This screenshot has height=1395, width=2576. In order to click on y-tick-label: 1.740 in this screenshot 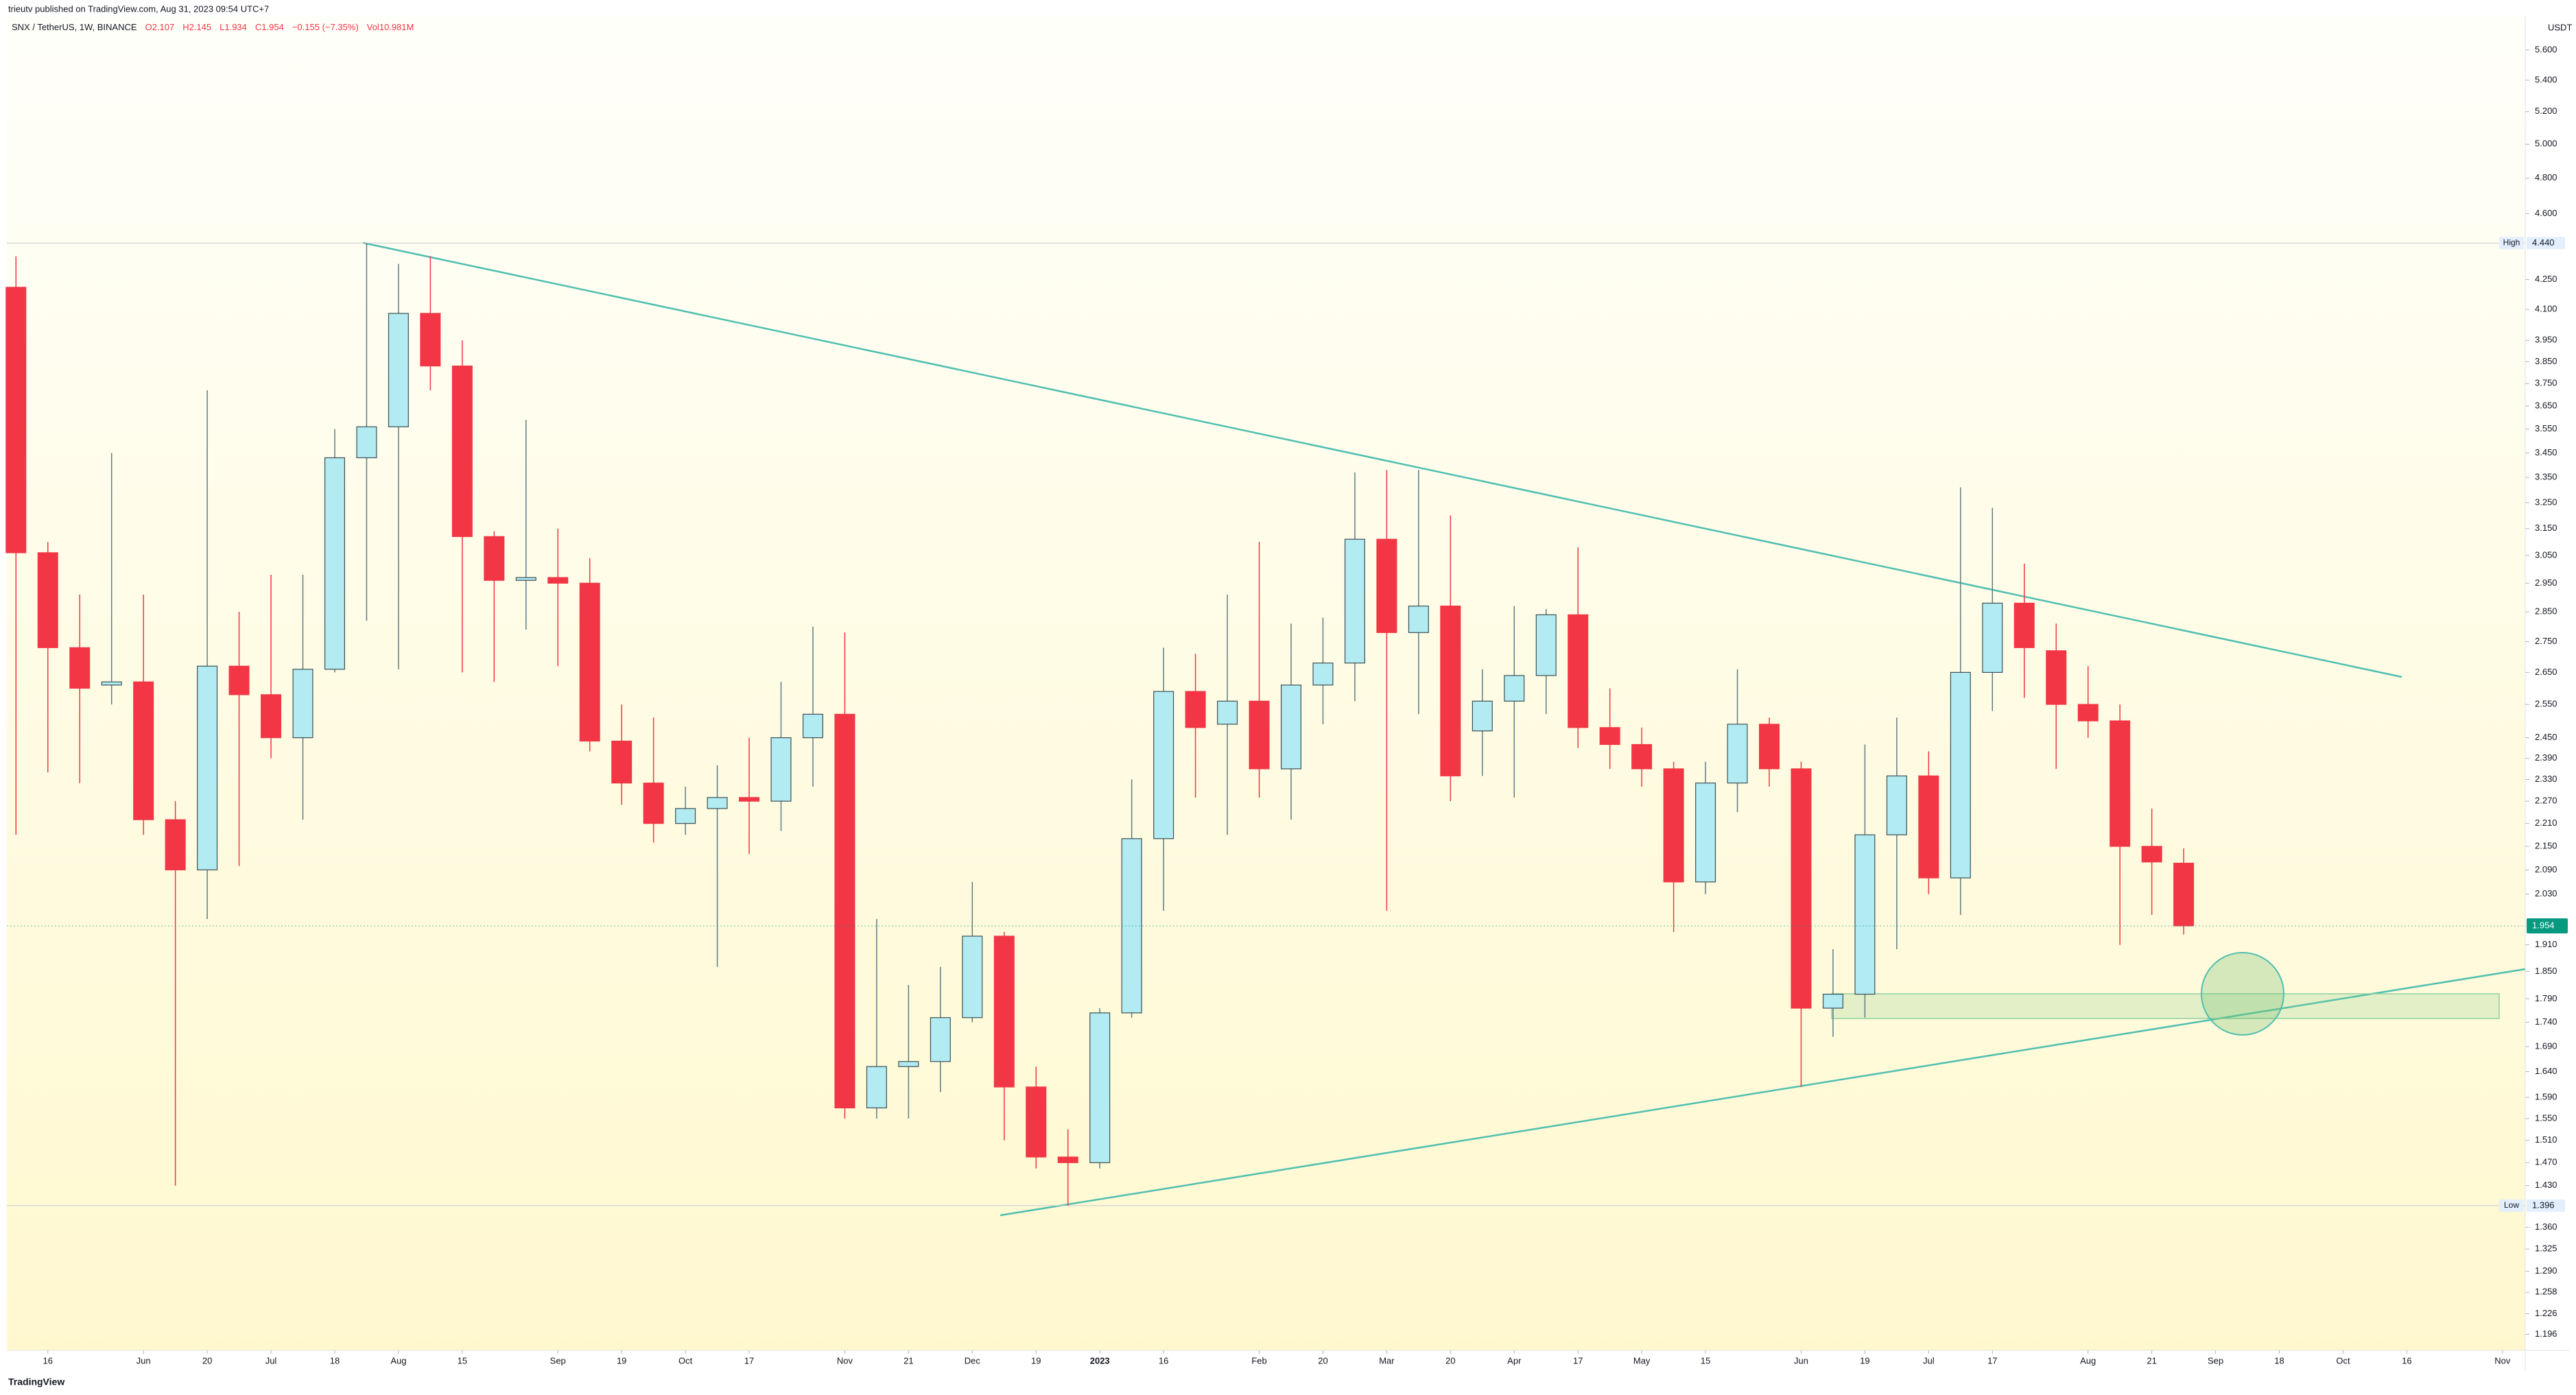, I will do `click(2546, 1021)`.